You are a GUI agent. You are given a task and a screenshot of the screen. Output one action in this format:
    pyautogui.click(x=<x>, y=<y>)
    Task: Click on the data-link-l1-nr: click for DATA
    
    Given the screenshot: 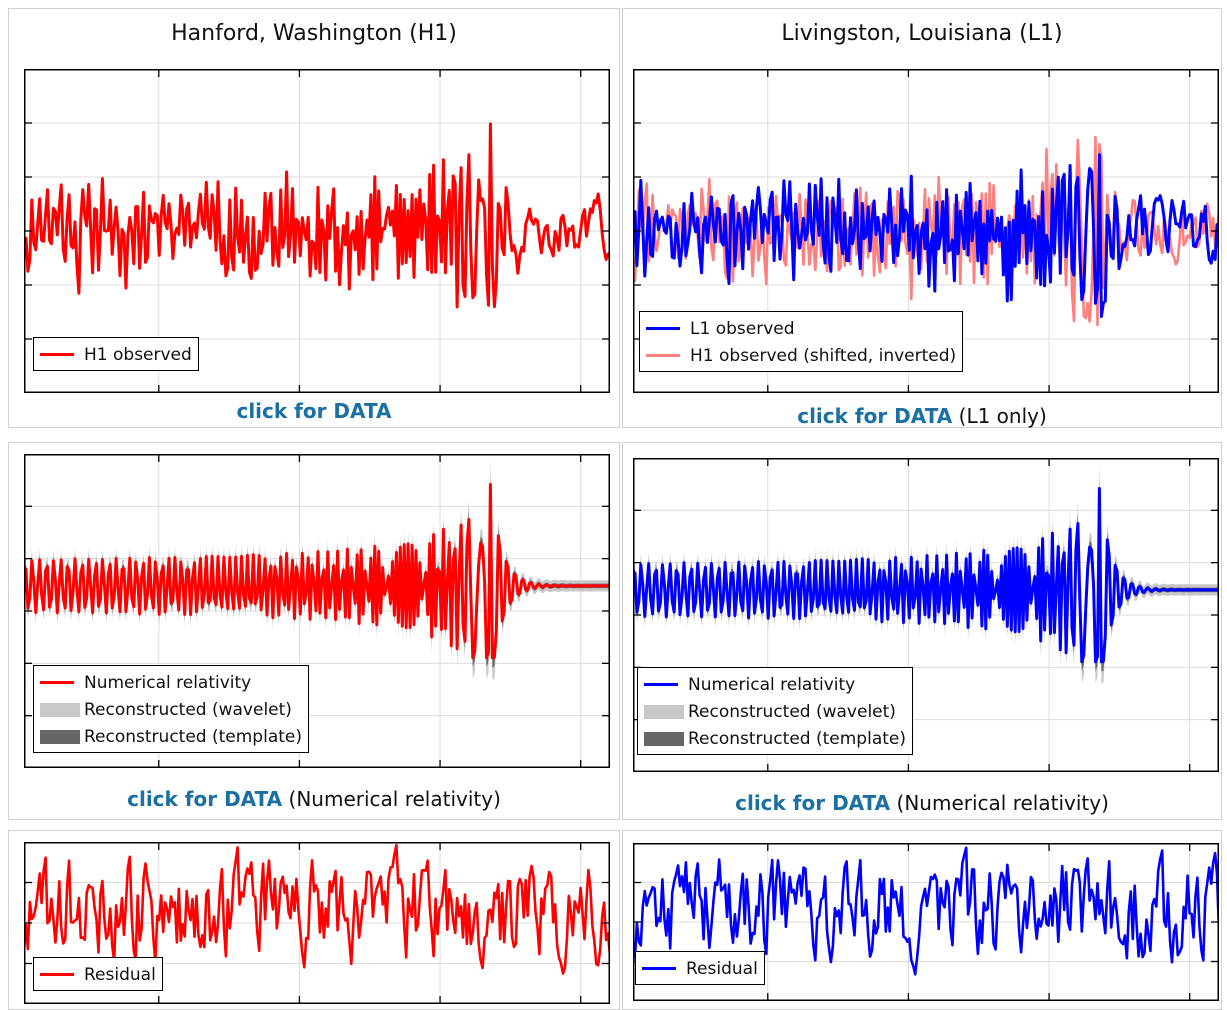 What is the action you would take?
    pyautogui.click(x=813, y=803)
    